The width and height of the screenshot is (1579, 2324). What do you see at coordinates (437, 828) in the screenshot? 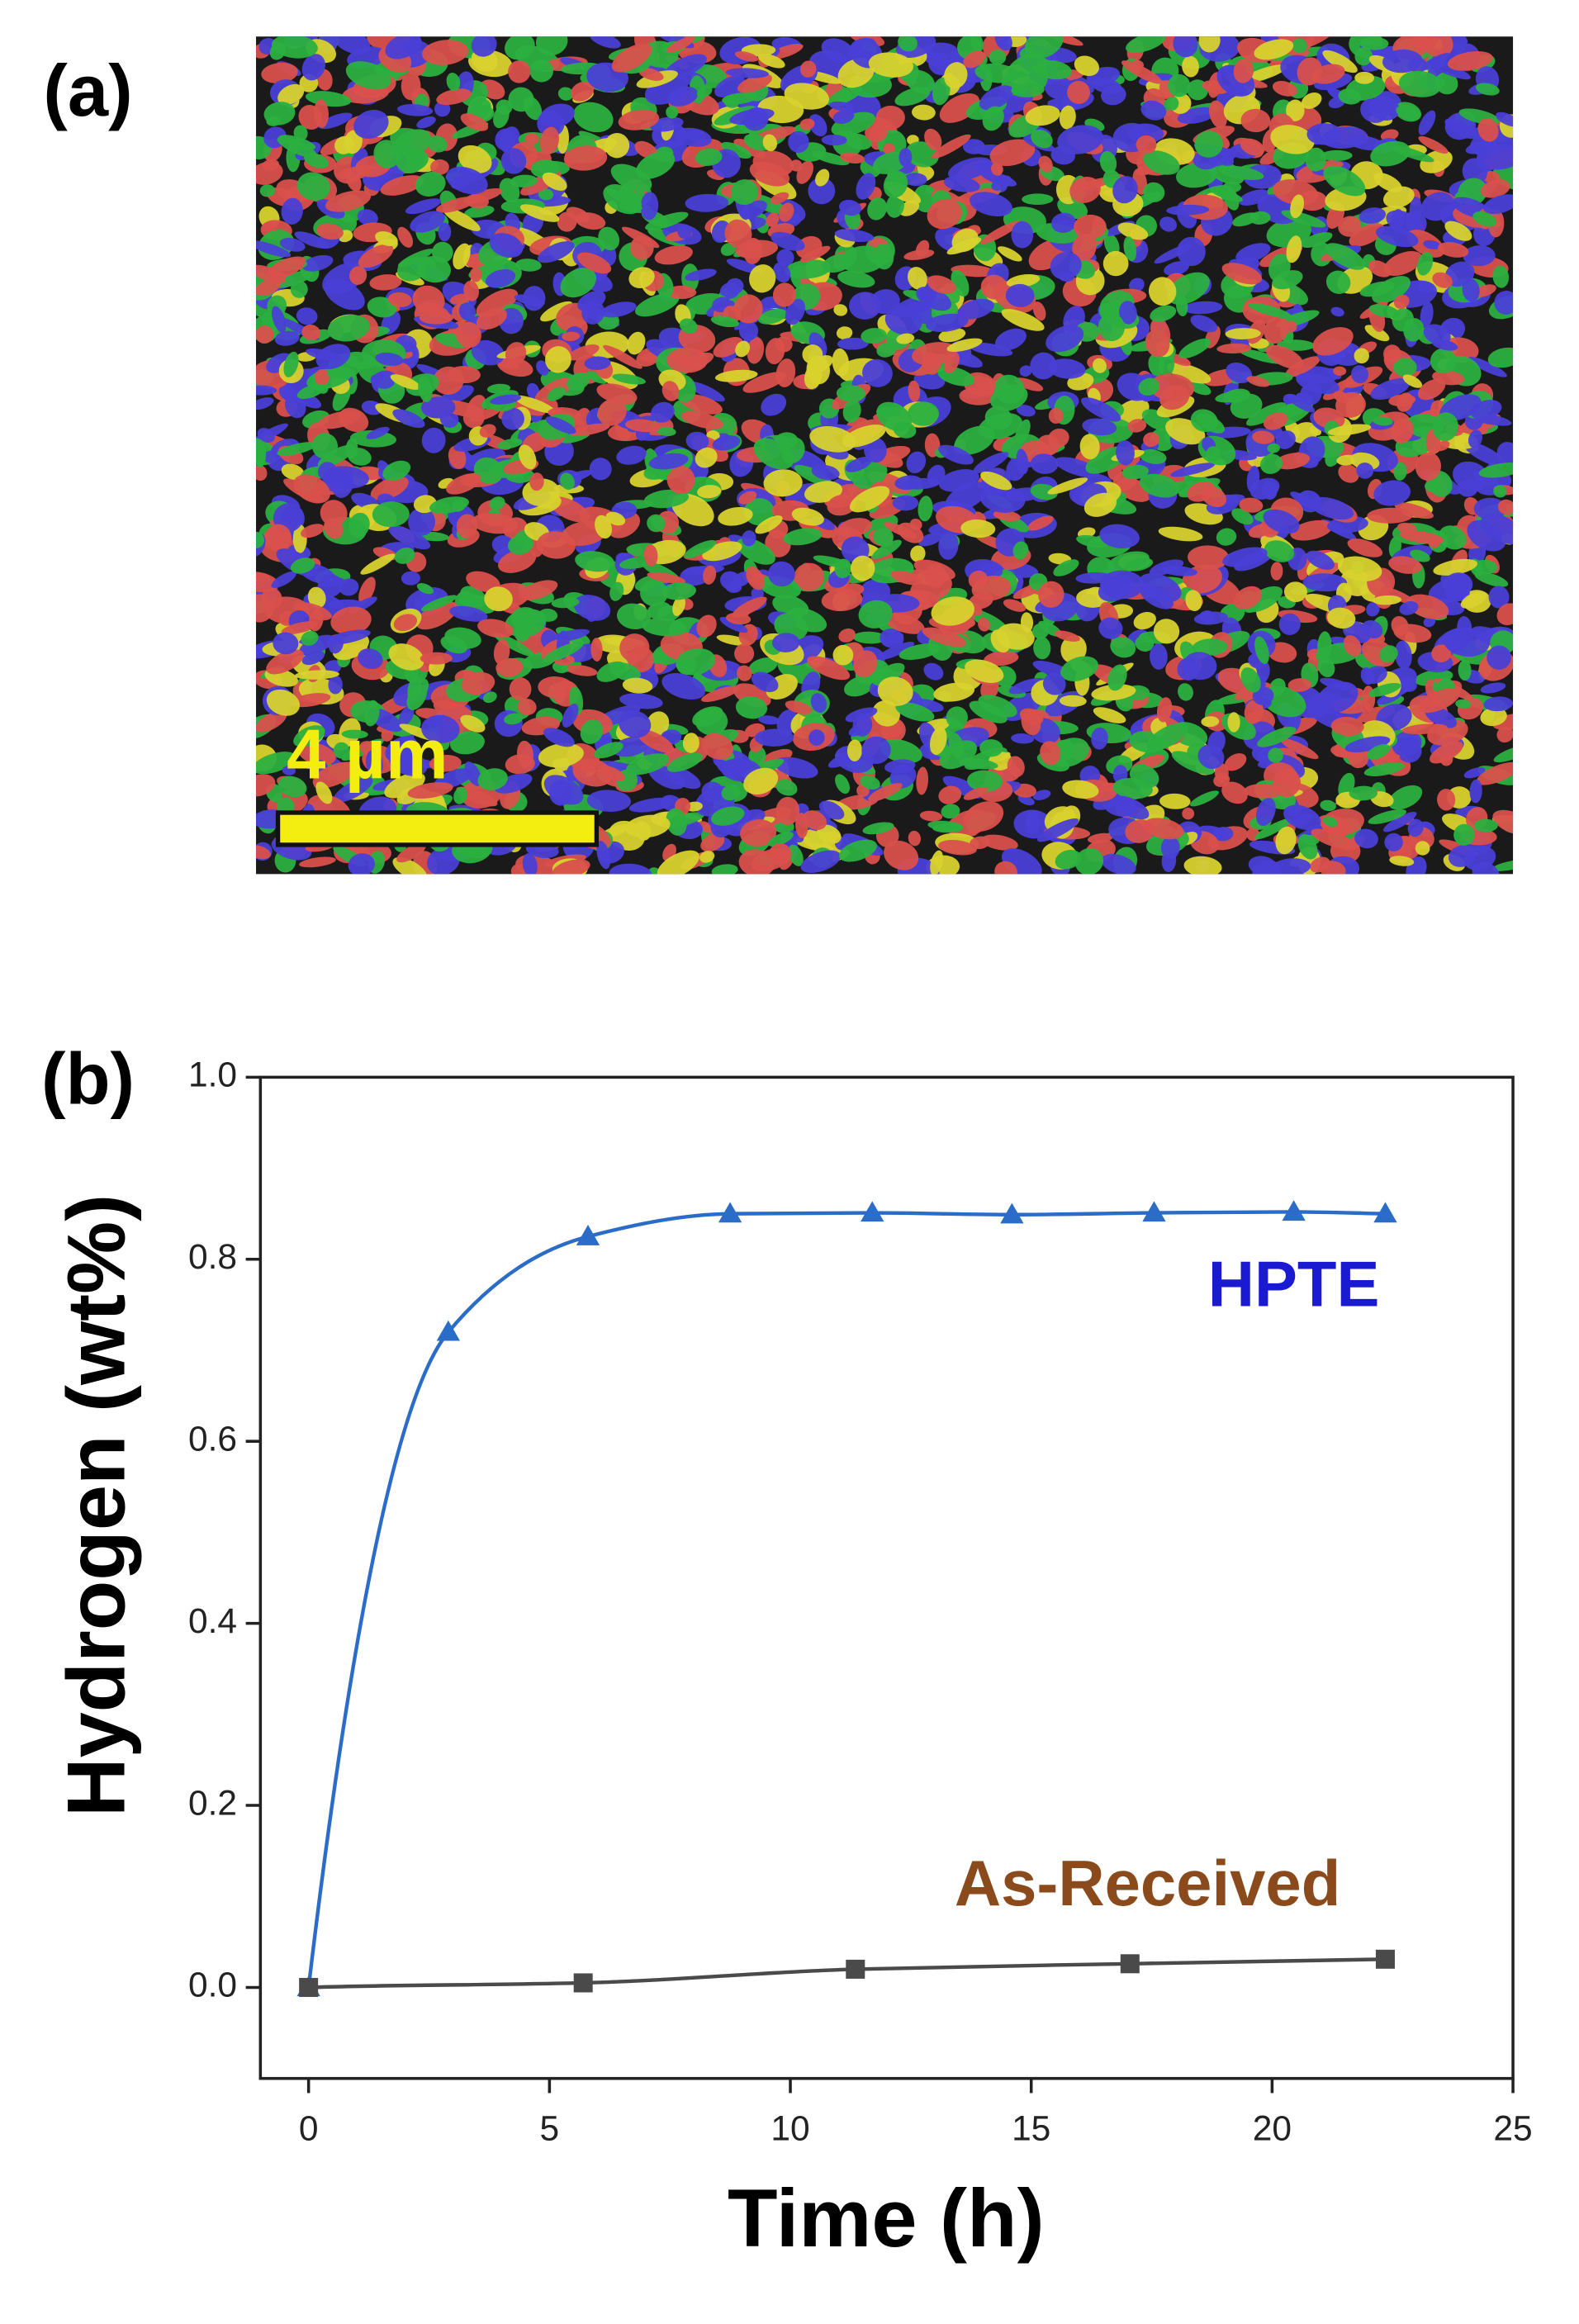
I see `scale-bar` at bounding box center [437, 828].